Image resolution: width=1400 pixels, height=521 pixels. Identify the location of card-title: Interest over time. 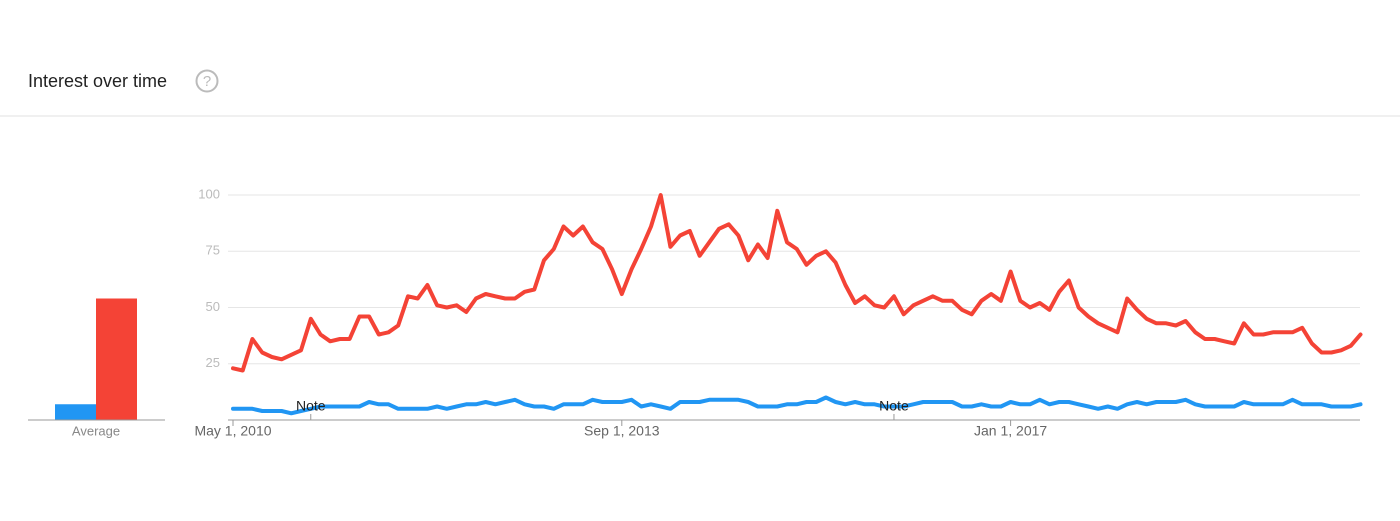
(97, 81).